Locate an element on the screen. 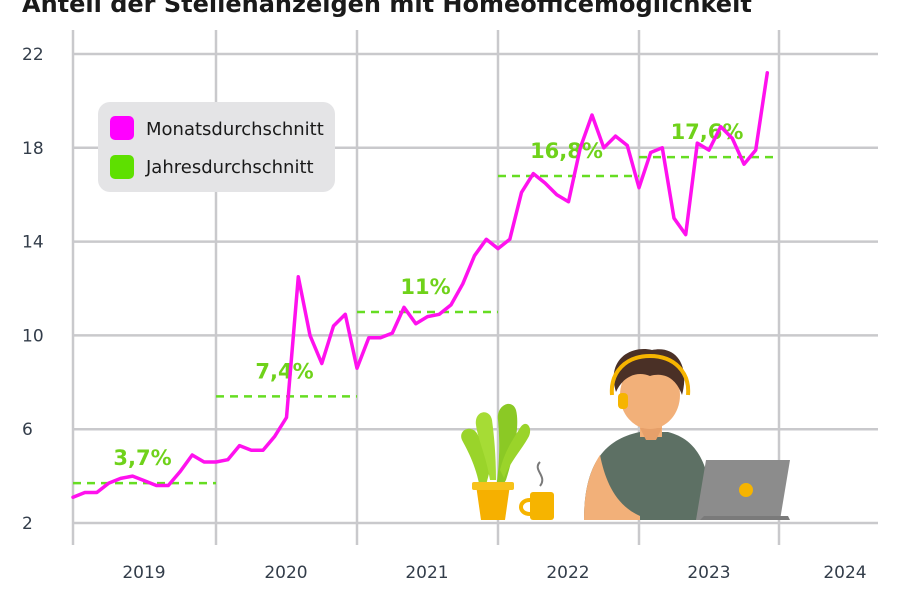 The height and width of the screenshot is (600, 900). legend: Monatsdurchschnitt Jahresdurchschnitt is located at coordinates (216, 147).